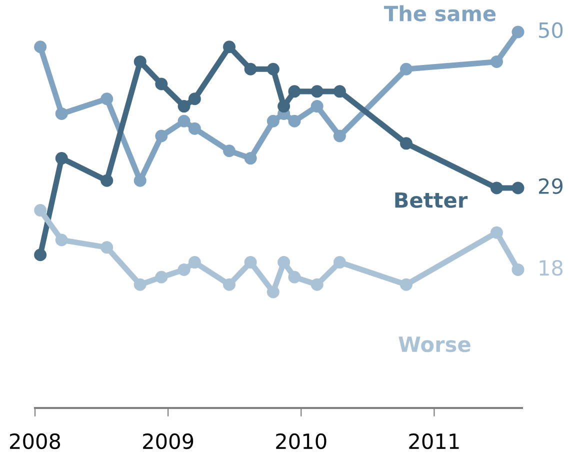 This screenshot has height=456, width=576. What do you see at coordinates (168, 441) in the screenshot?
I see `x-tick-label: 2009` at bounding box center [168, 441].